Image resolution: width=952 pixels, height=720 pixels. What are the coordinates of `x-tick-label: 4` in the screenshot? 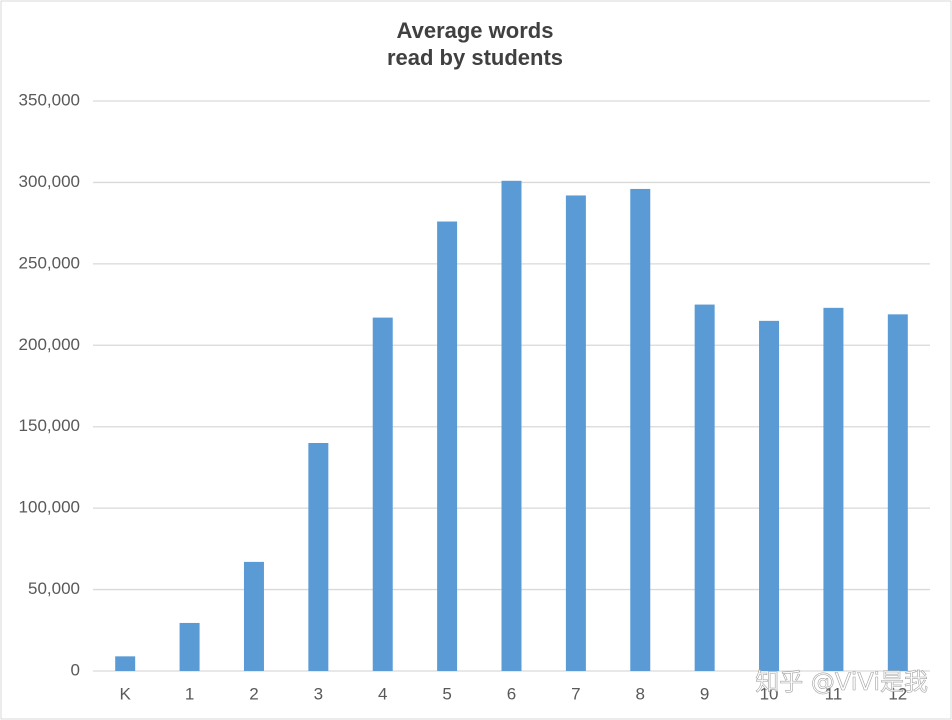 It's located at (382, 693).